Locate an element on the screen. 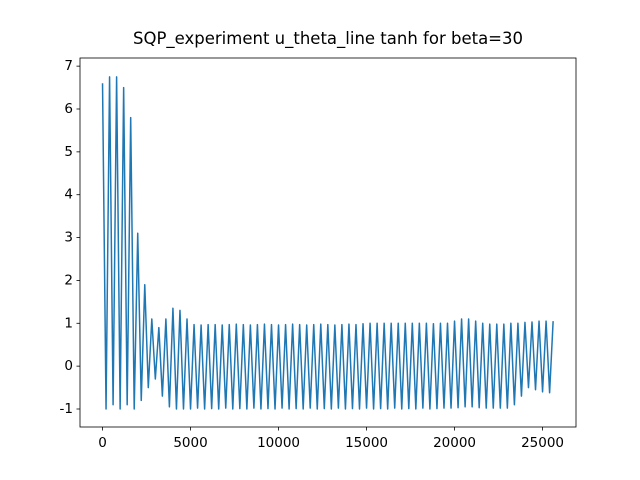 Image resolution: width=640 pixels, height=480 pixels. y-tick-label: 1 is located at coordinates (68, 323).